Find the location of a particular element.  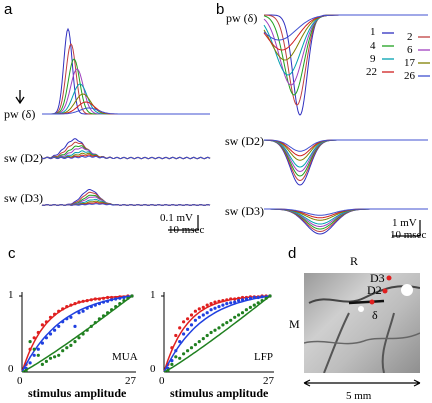

x-axis-label-mua: stimulus amplitude is located at coordinates (77, 393).